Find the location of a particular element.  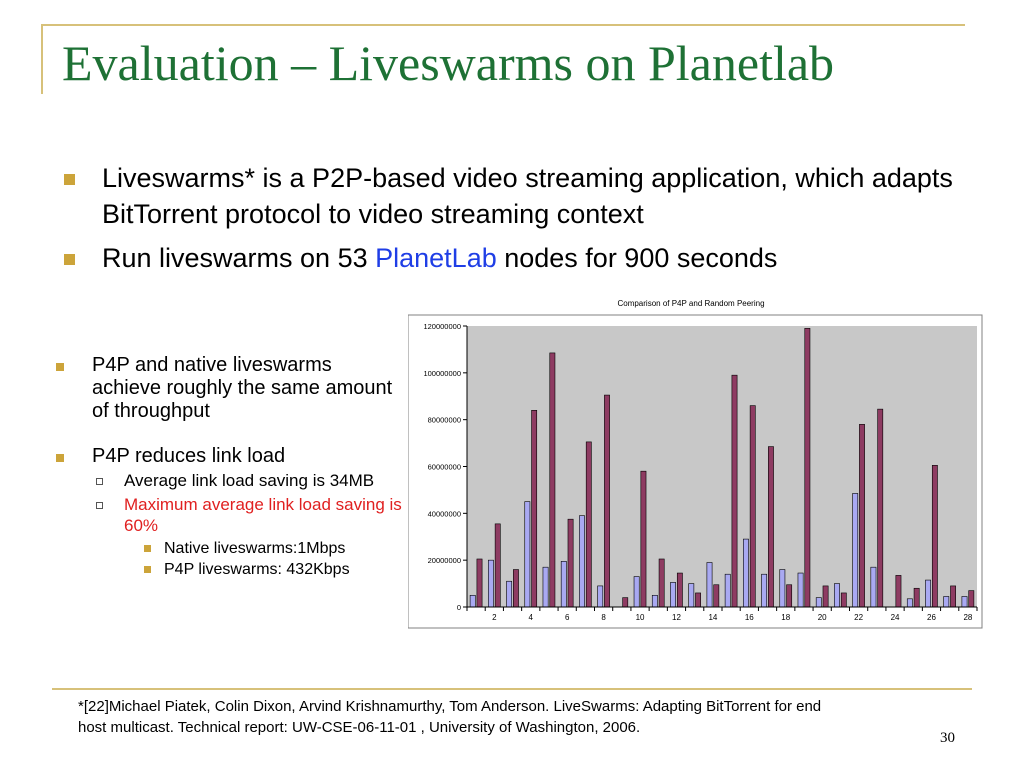

x-tick-label: 18 is located at coordinates (785, 617).